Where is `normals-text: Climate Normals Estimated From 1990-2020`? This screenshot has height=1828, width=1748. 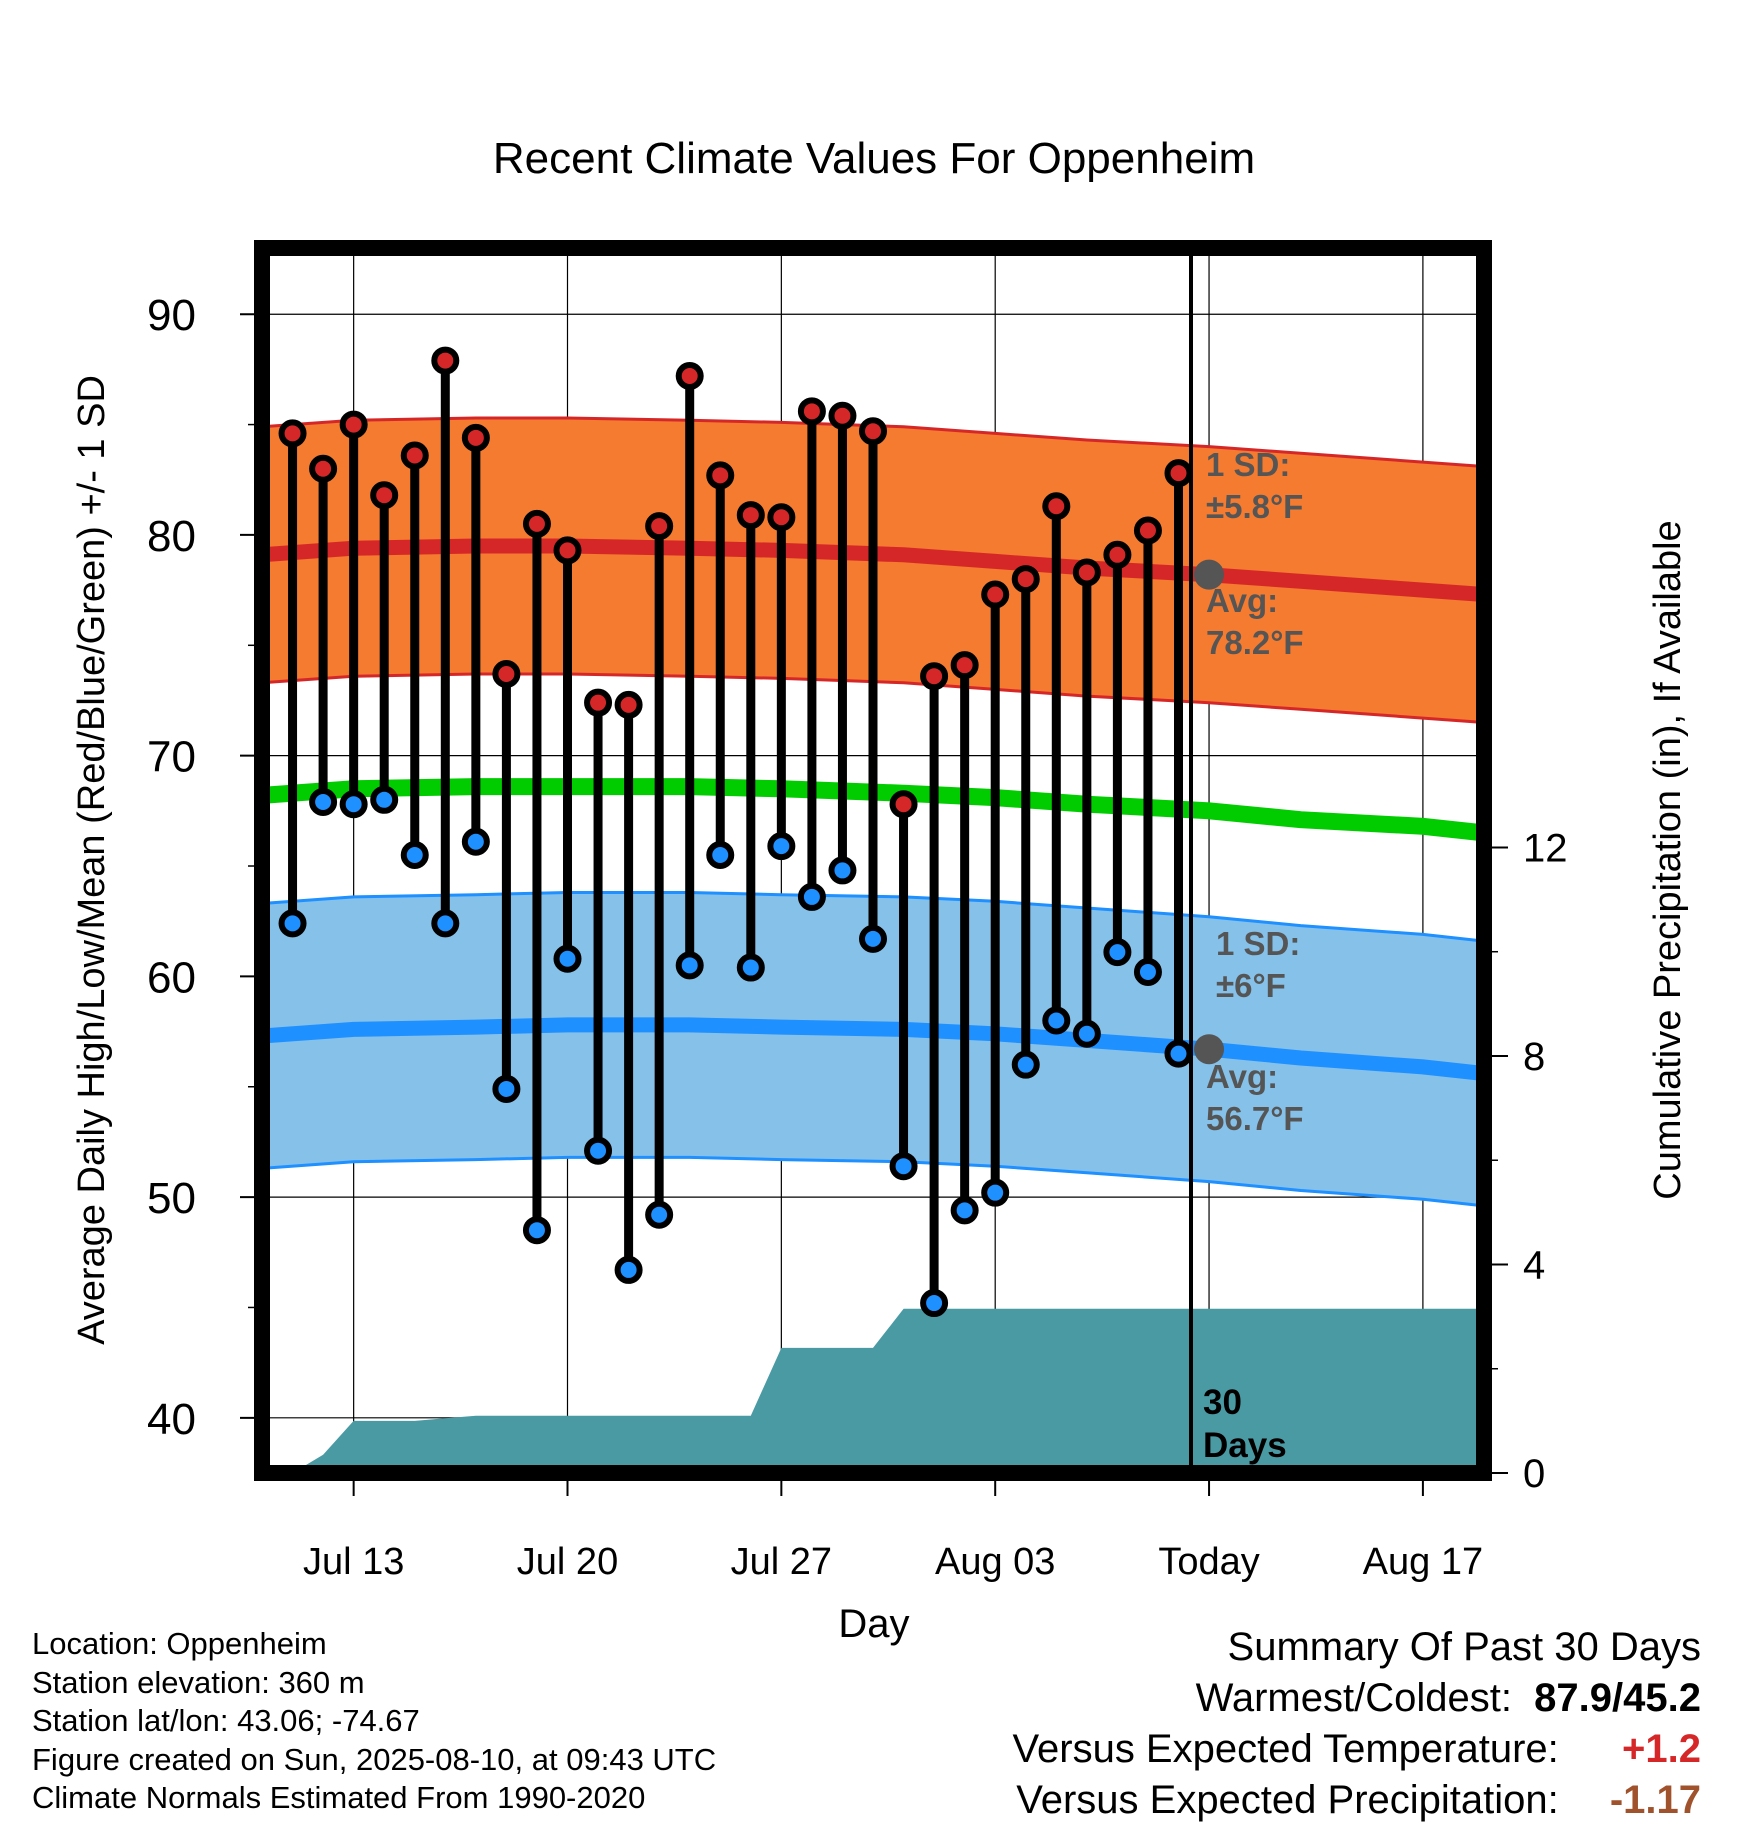 normals-text: Climate Normals Estimated From 1990-2020 is located at coordinates (339, 1797).